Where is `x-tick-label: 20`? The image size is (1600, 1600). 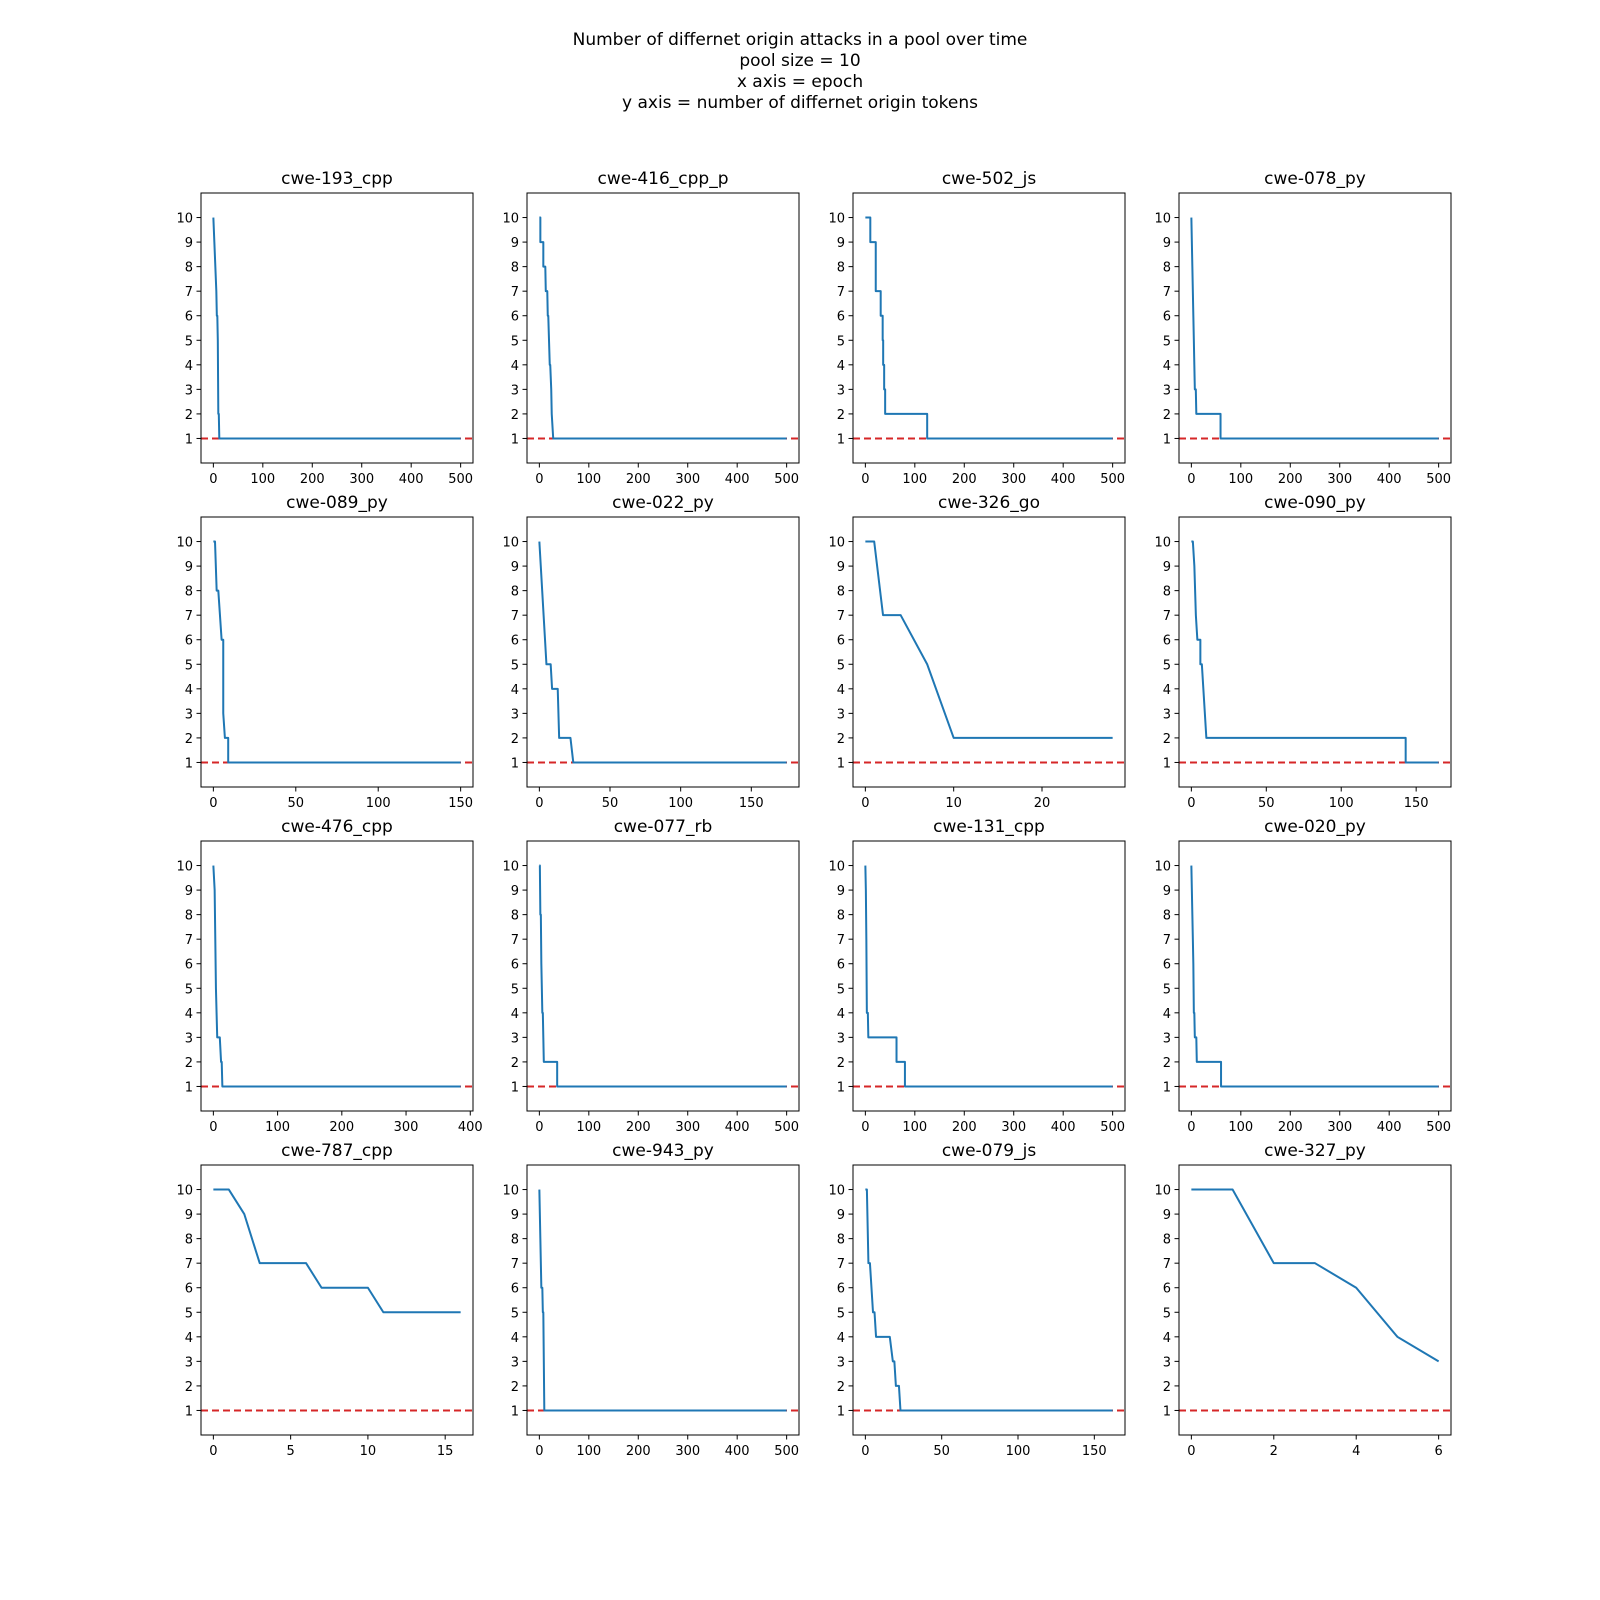 x-tick-label: 20 is located at coordinates (1042, 803).